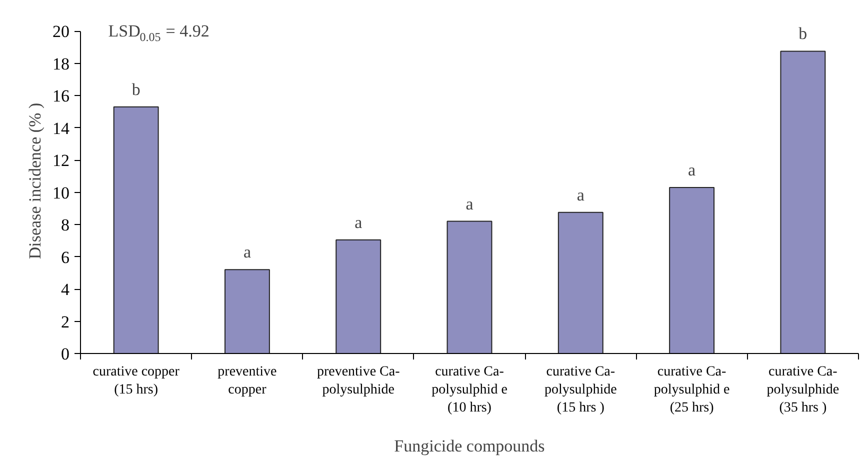 This screenshot has width=862, height=458. What do you see at coordinates (136, 381) in the screenshot?
I see `x-tick-label: curative copper (15 hrs)` at bounding box center [136, 381].